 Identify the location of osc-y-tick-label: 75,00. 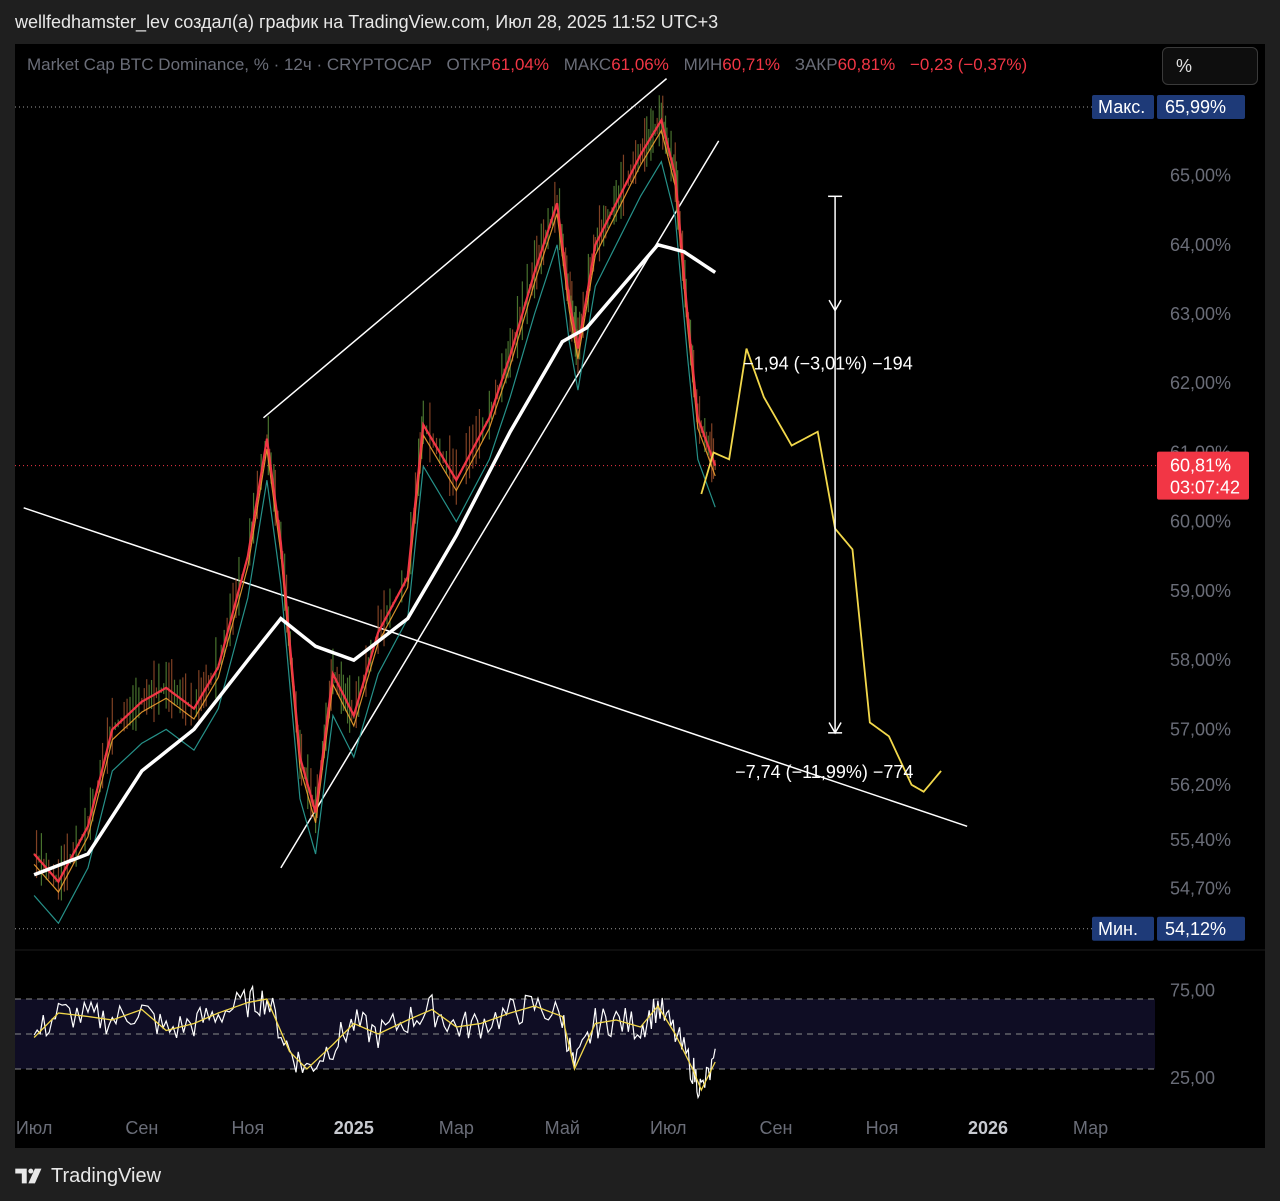
(1192, 990).